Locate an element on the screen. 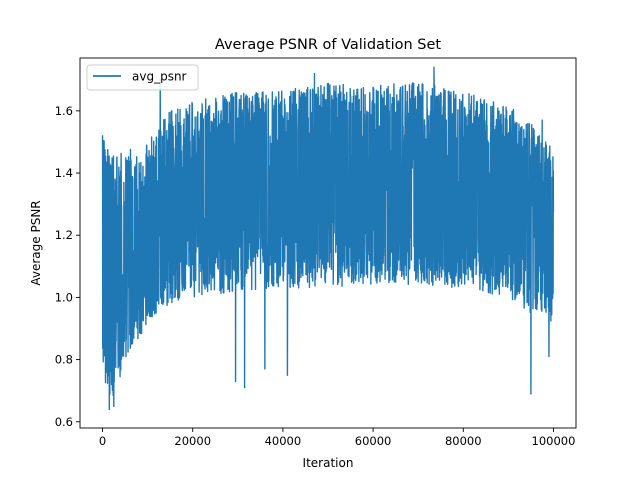 Image resolution: width=640 pixels, height=480 pixels. y-tick-label: 1.6 is located at coordinates (64, 111).